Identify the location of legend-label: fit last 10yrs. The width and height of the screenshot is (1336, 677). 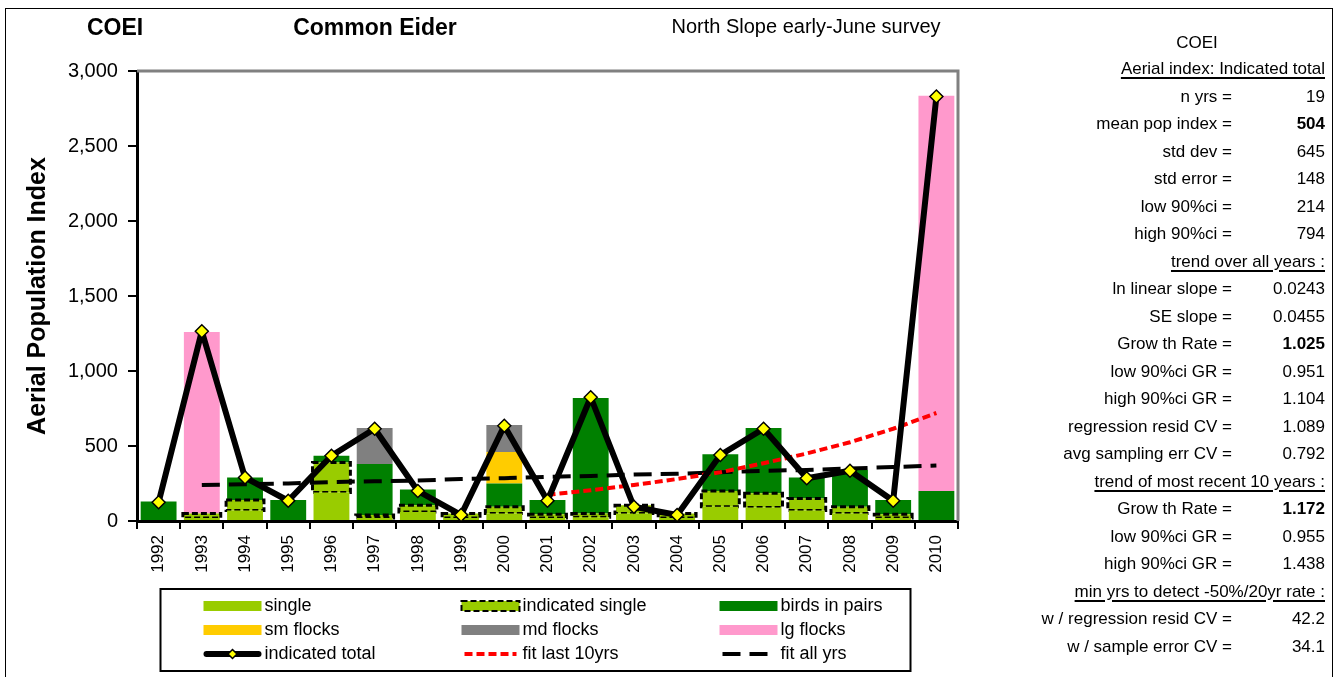
(570, 652).